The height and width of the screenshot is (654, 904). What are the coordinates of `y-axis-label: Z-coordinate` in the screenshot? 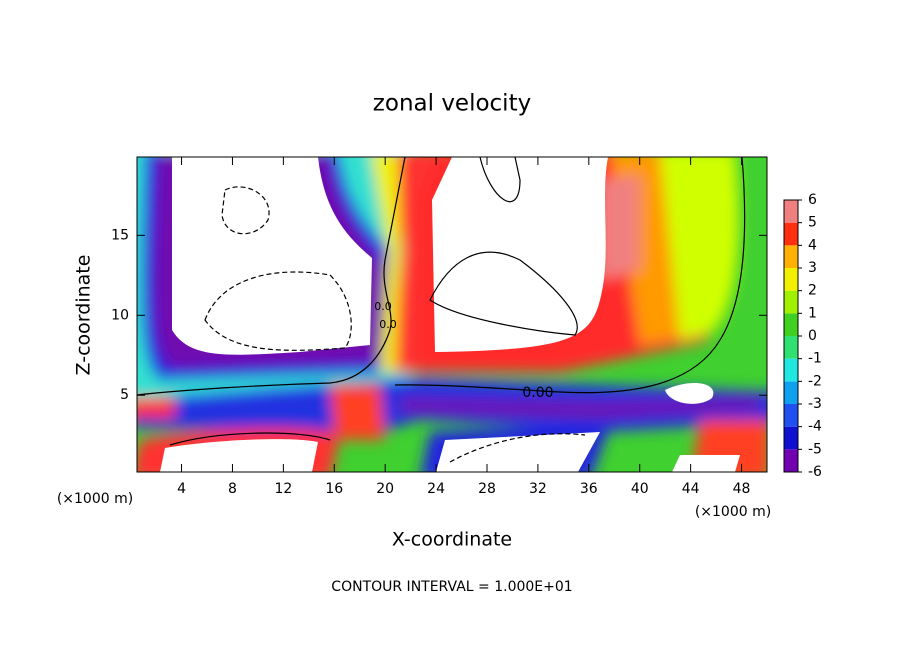 It's located at (84, 315).